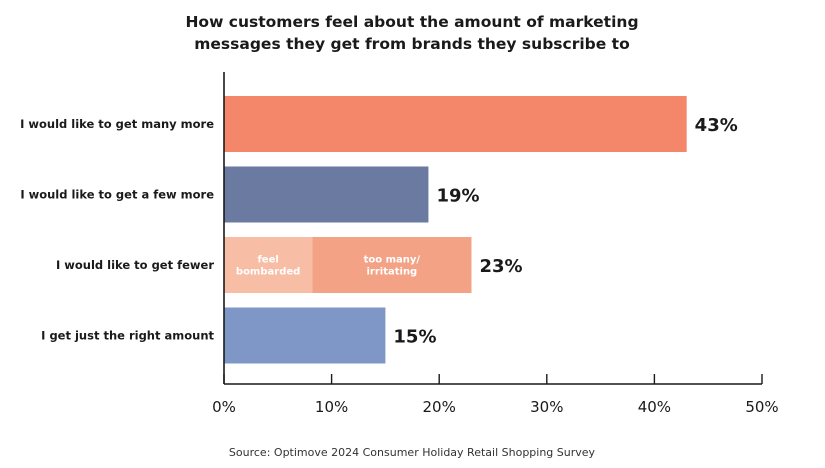 Image resolution: width=825 pixels, height=468 pixels. What do you see at coordinates (439, 407) in the screenshot?
I see `x-tick-label: 20%` at bounding box center [439, 407].